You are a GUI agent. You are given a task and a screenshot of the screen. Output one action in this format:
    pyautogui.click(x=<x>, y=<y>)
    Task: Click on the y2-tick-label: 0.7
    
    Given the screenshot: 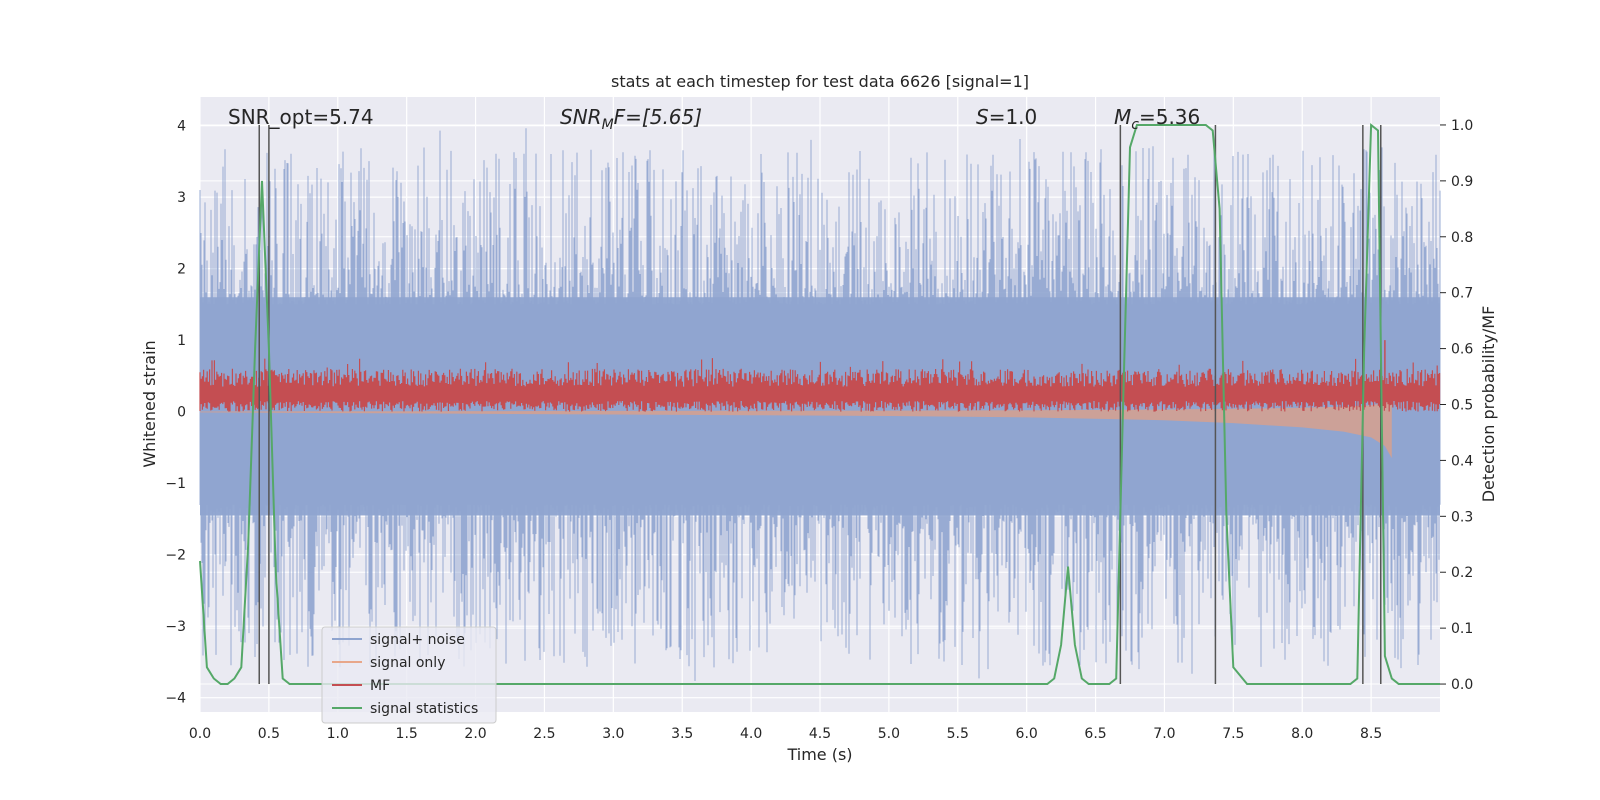 What is the action you would take?
    pyautogui.click(x=1462, y=294)
    